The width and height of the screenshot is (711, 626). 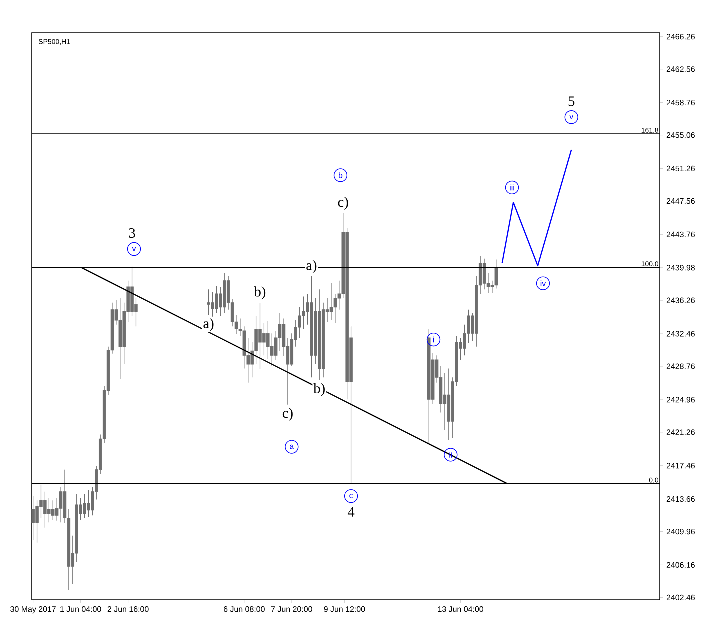 I want to click on annotation: 4, so click(x=351, y=512).